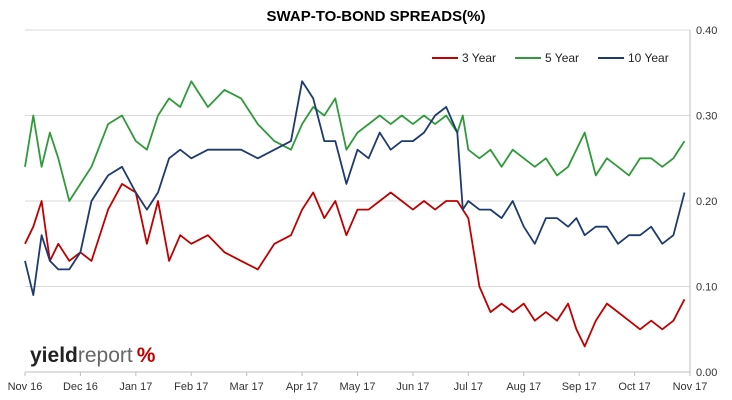  Describe the element at coordinates (54, 355) in the screenshot. I see `logo-yield-text: yield` at that location.